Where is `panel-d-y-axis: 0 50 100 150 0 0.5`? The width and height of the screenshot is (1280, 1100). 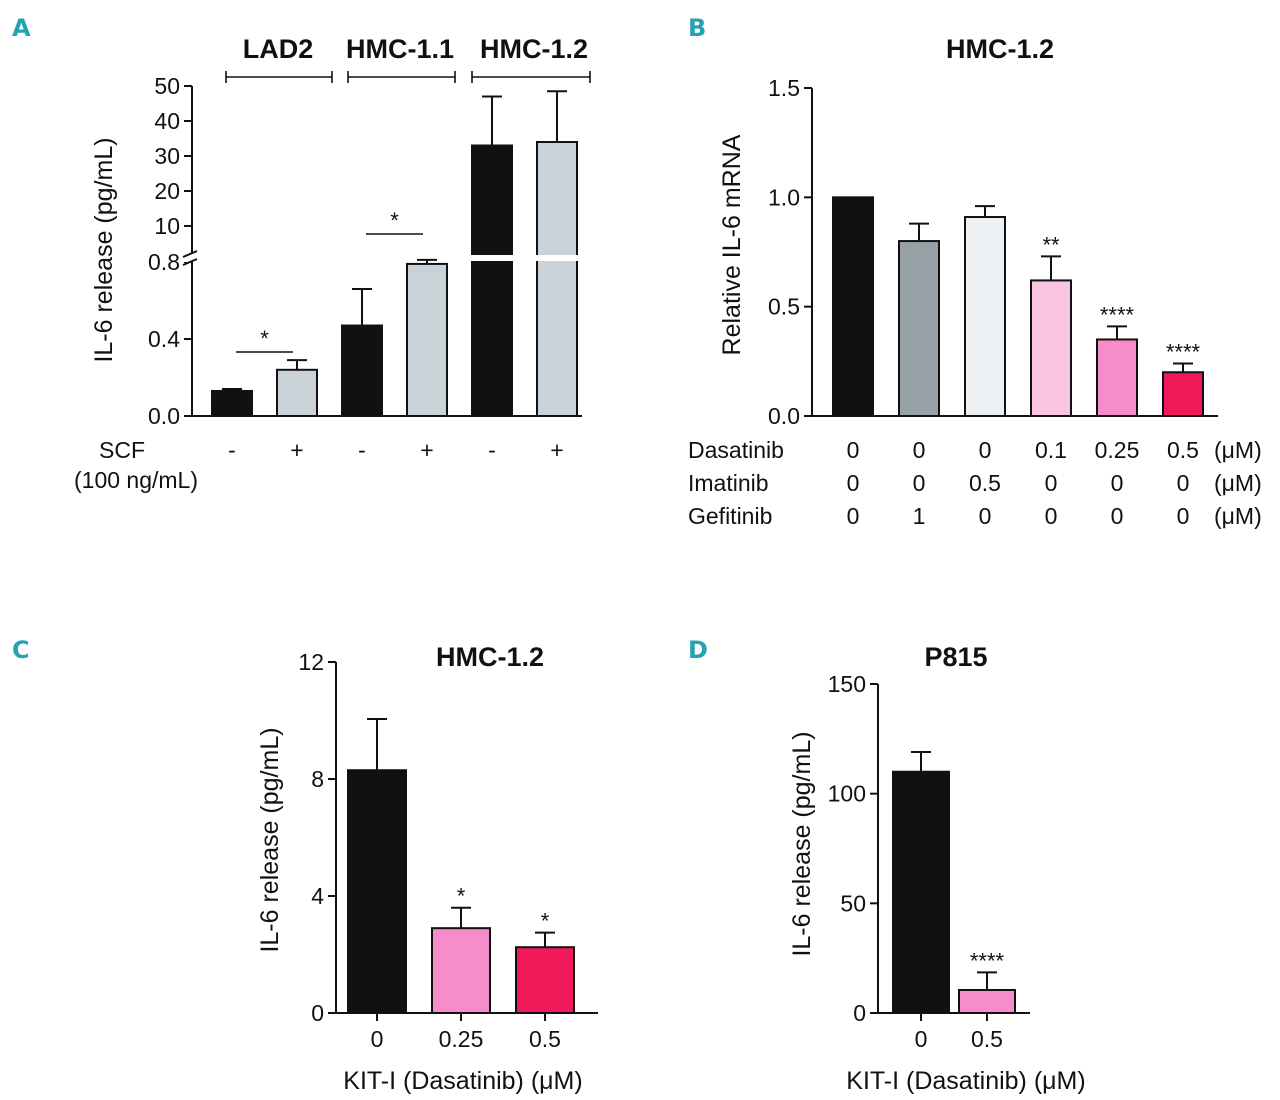 panel-d-y-axis: 0 50 100 150 0 0.5 is located at coordinates (929, 861).